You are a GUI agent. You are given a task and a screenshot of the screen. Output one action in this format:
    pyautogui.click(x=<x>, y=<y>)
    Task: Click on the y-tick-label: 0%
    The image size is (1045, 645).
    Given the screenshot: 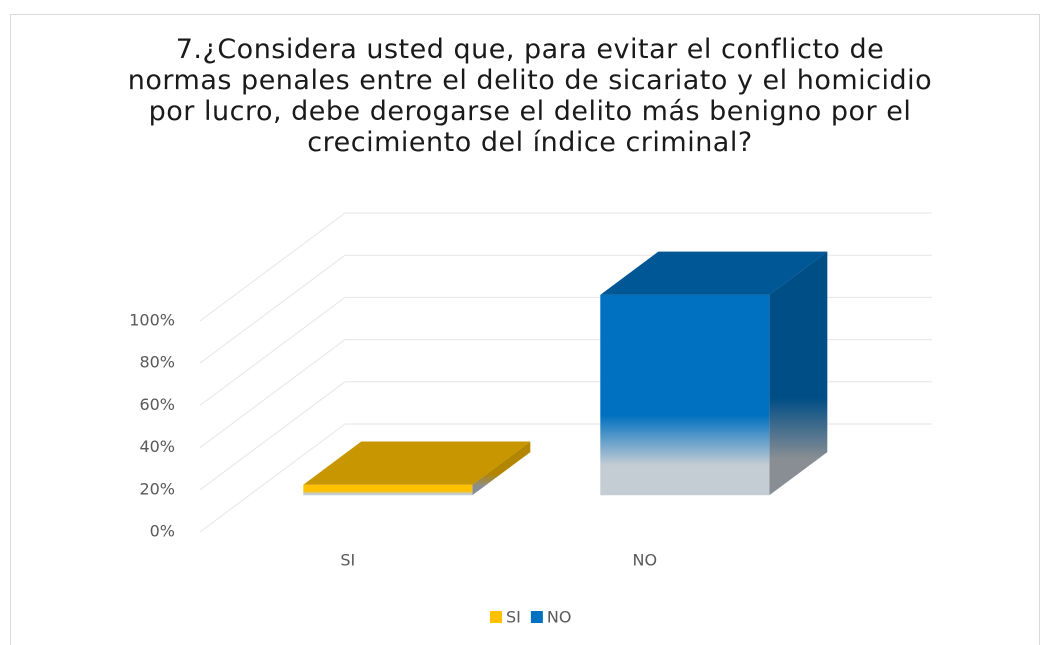 What is the action you would take?
    pyautogui.click(x=162, y=531)
    